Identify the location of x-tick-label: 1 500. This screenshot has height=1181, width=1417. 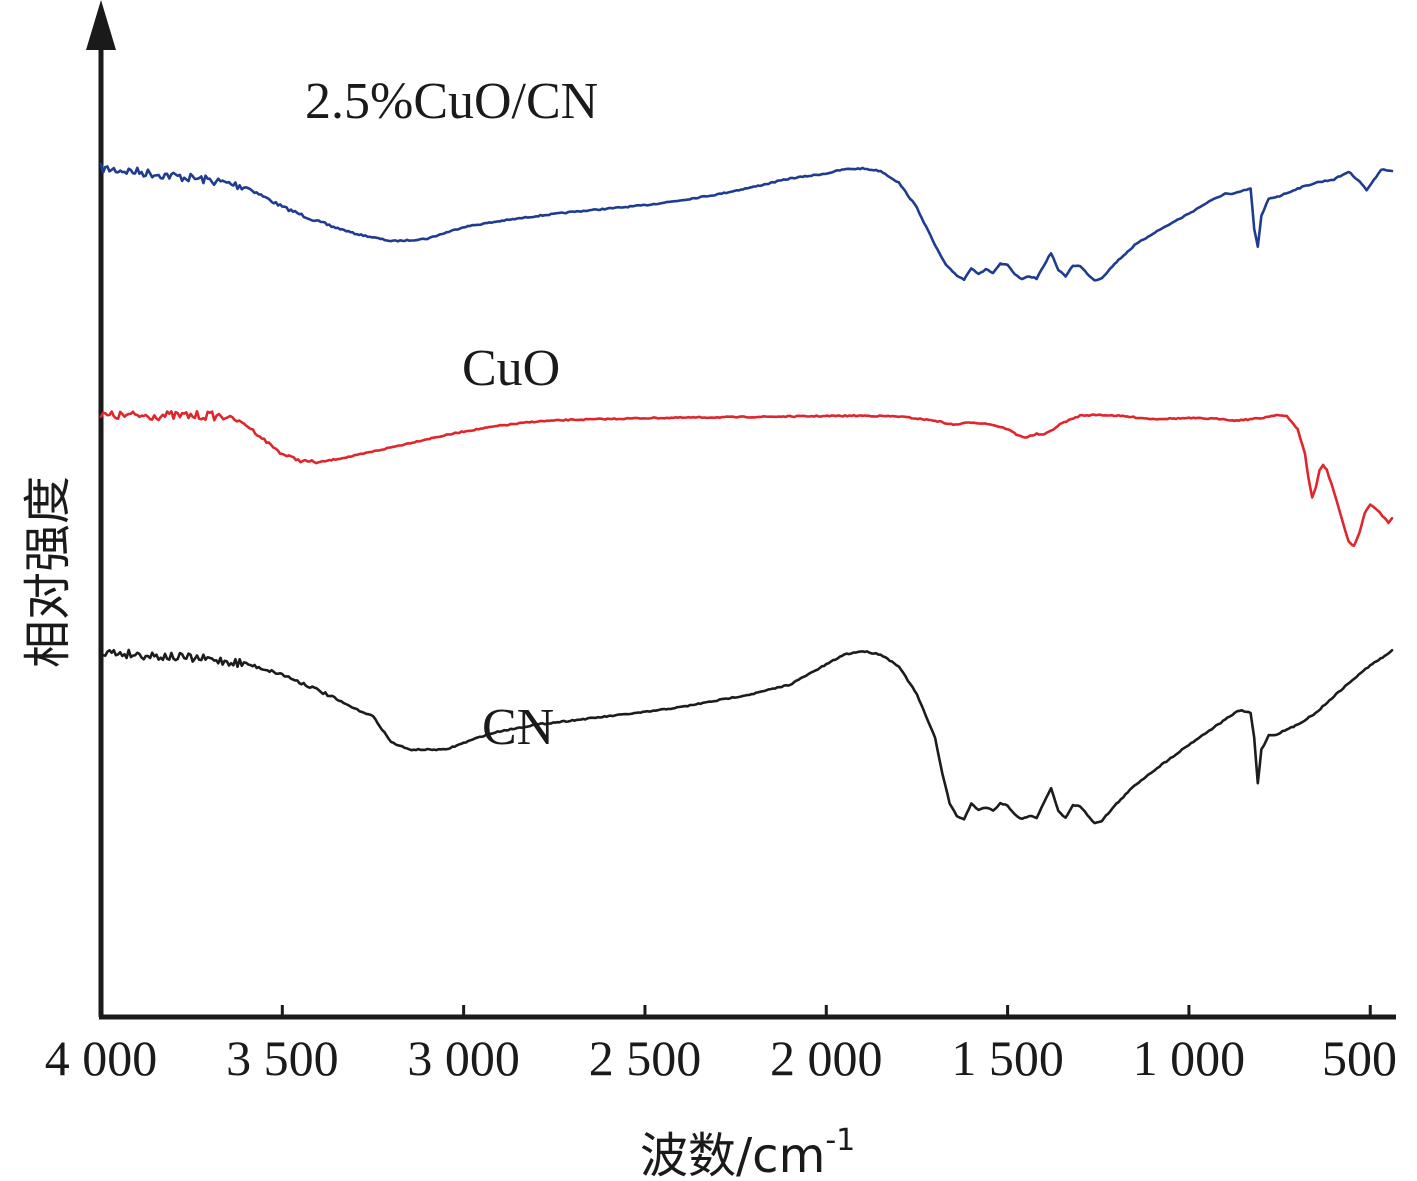
(1007, 1058).